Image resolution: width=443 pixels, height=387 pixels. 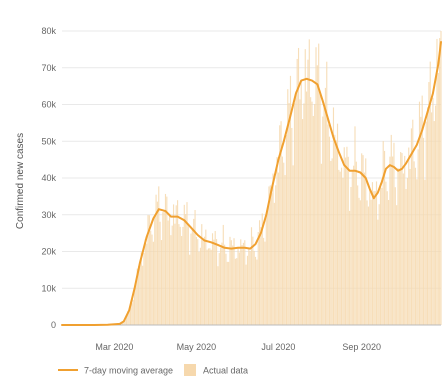 What do you see at coordinates (48, 252) in the screenshot?
I see `y-tick-label: 20k` at bounding box center [48, 252].